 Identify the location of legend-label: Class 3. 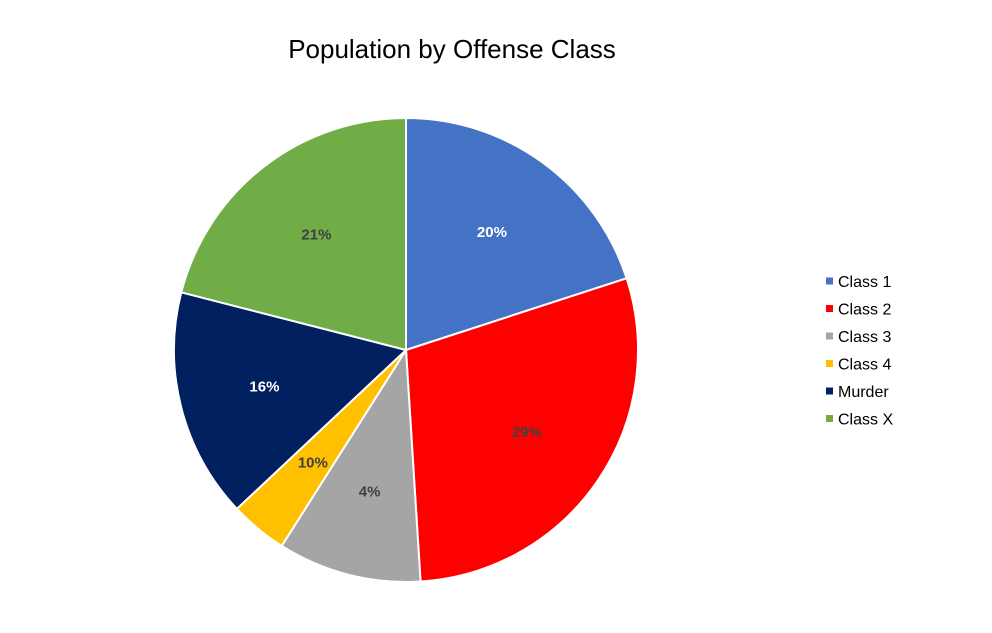
(864, 337).